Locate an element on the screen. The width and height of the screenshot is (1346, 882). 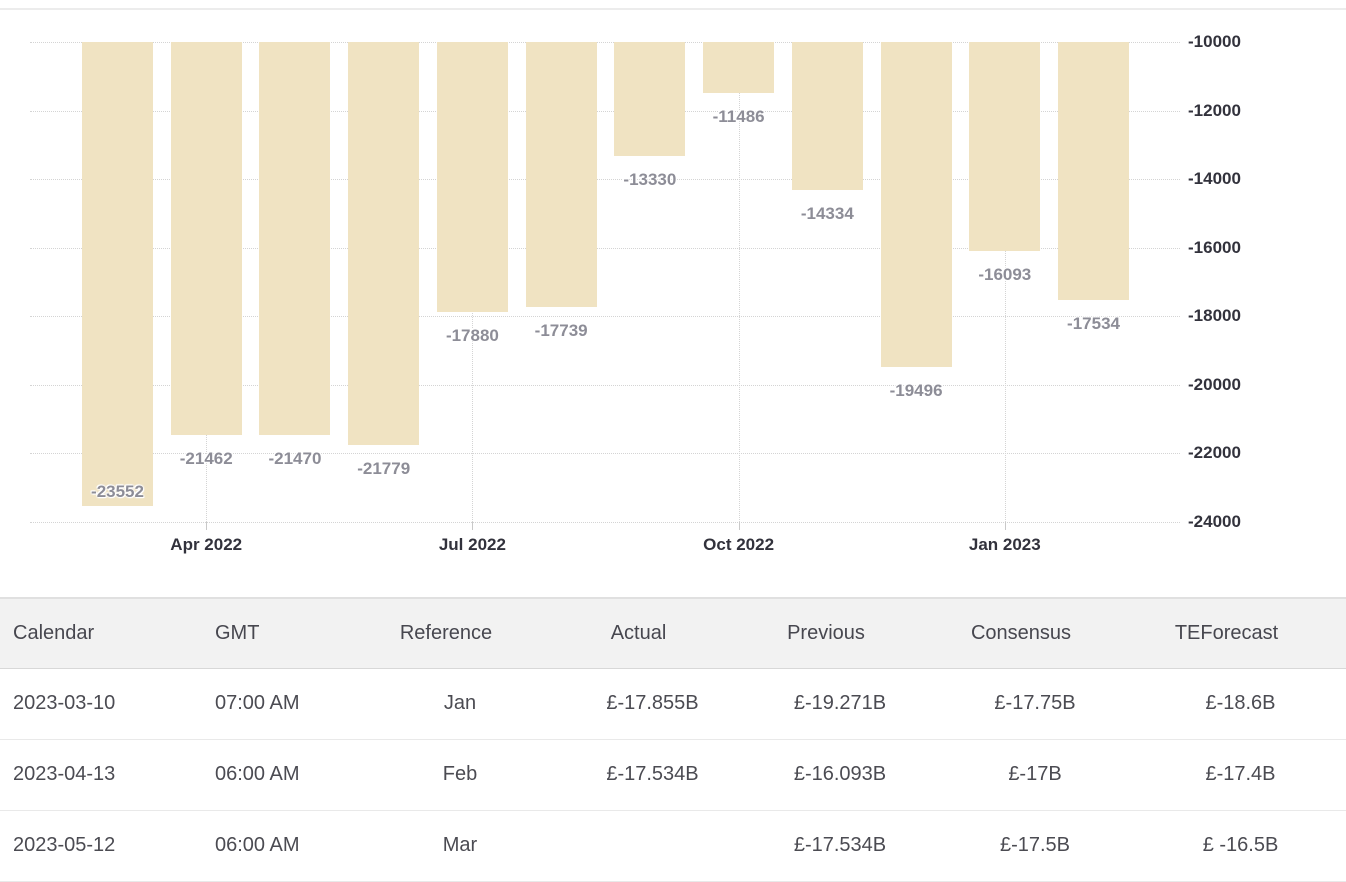
bar-value-label: -13330 is located at coordinates (650, 180).